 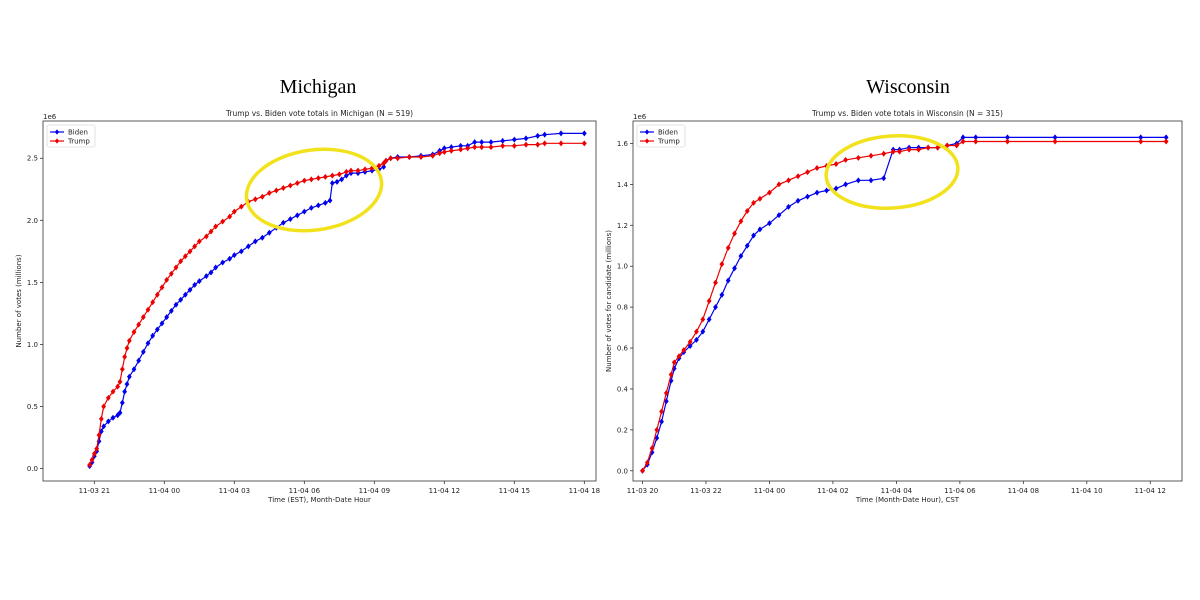 What do you see at coordinates (960, 491) in the screenshot?
I see `wisconsin-x-tick-label: 11-04 06` at bounding box center [960, 491].